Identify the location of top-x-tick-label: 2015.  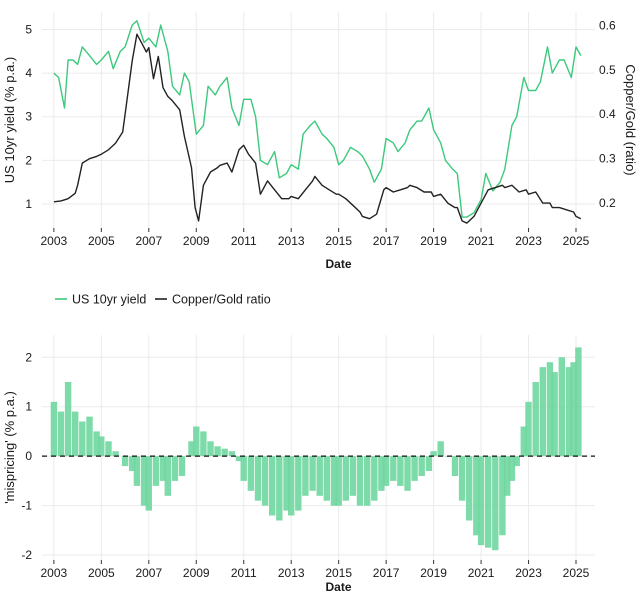
(338, 241).